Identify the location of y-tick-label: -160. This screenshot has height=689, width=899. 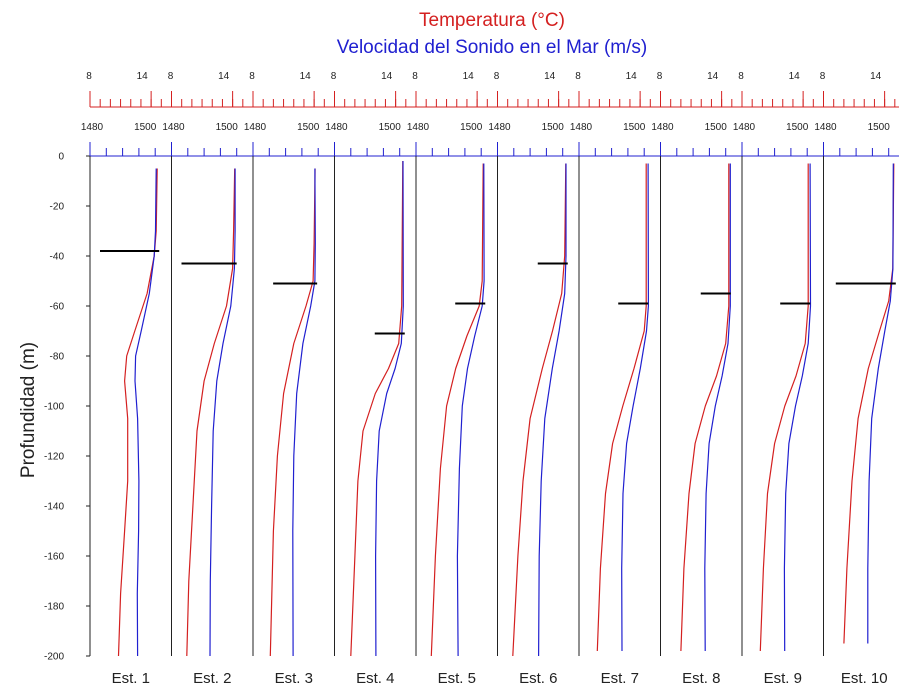
(54, 557).